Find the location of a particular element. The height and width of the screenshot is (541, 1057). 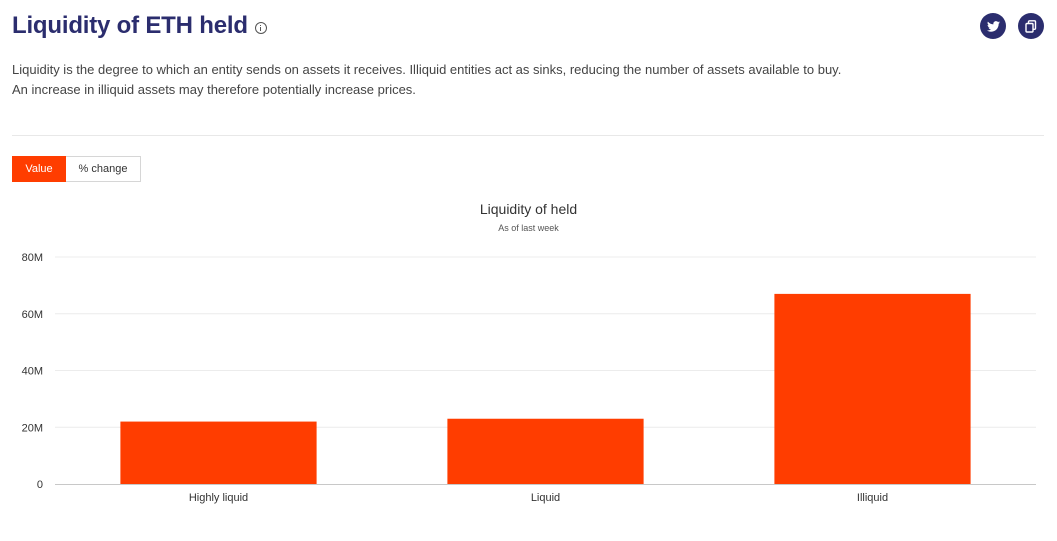

info-icon is located at coordinates (260, 27).